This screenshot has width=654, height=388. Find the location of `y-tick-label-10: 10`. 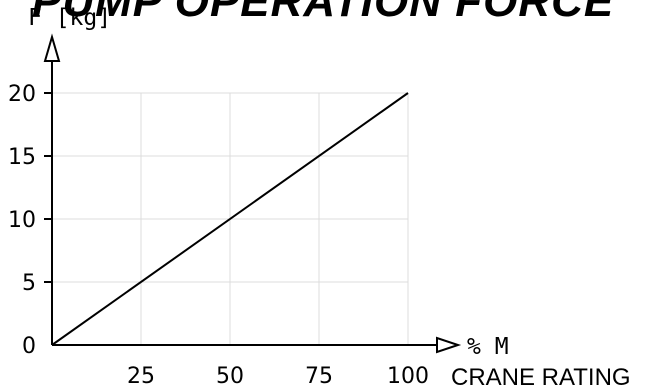

y-tick-label-10: 10 is located at coordinates (22, 220).